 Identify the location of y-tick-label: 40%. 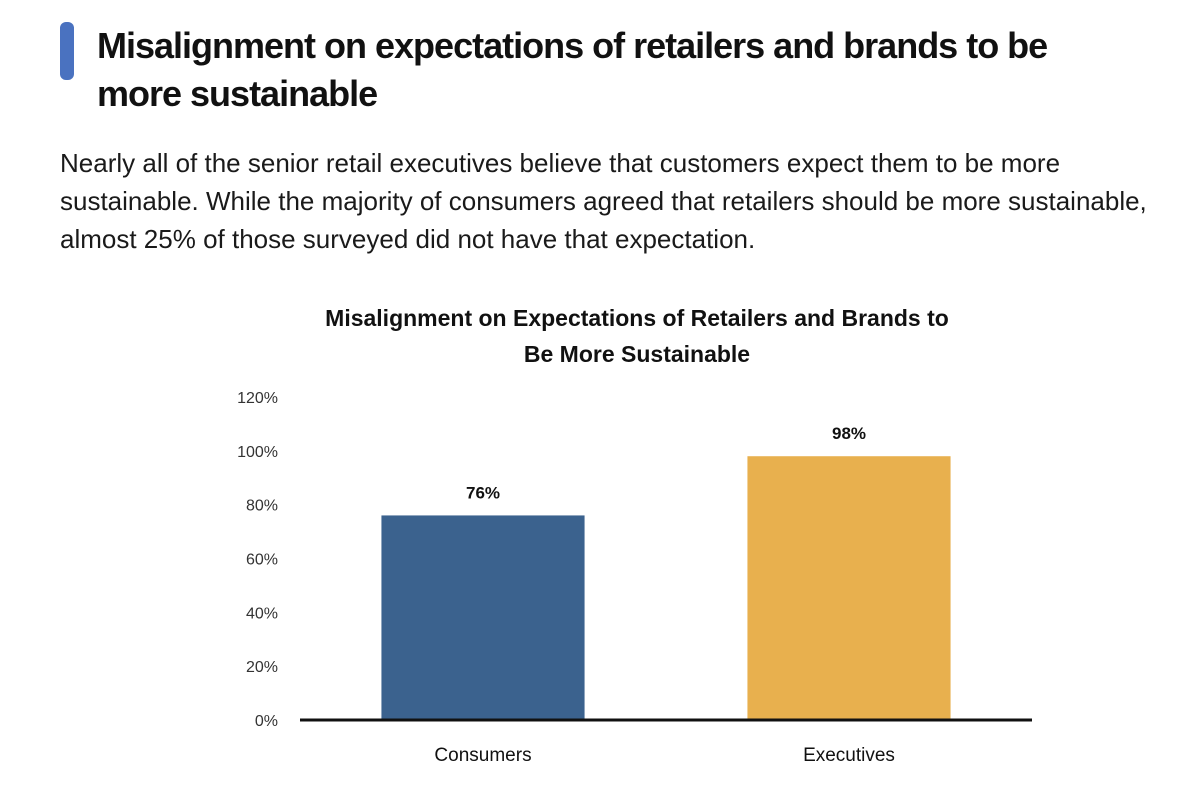
(262, 613).